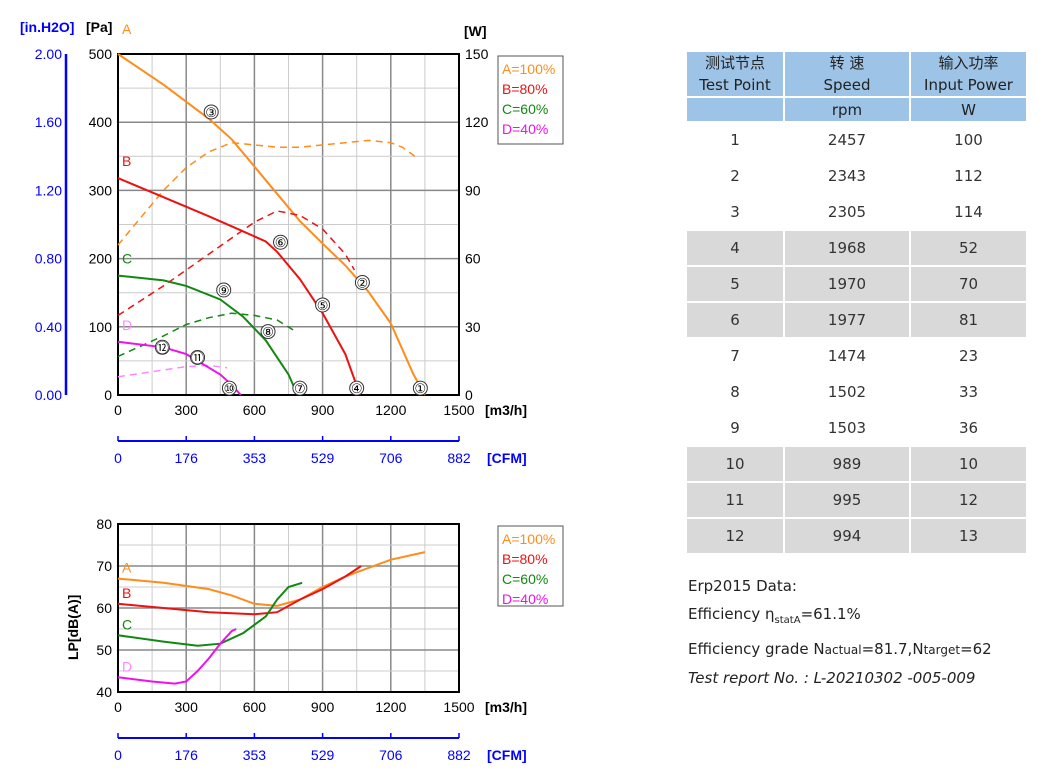 The image size is (1039, 776). What do you see at coordinates (847, 248) in the screenshot?
I see `table-cell: 1968` at bounding box center [847, 248].